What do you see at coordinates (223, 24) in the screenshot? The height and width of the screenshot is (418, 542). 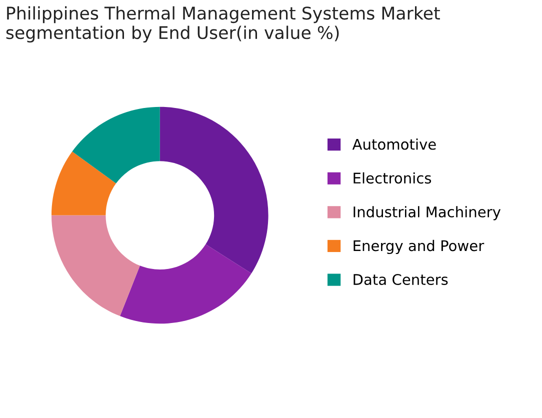 I see `chart-title: Philippines Thermal Management Systems Market segmentation by End User(in value %)` at bounding box center [223, 24].